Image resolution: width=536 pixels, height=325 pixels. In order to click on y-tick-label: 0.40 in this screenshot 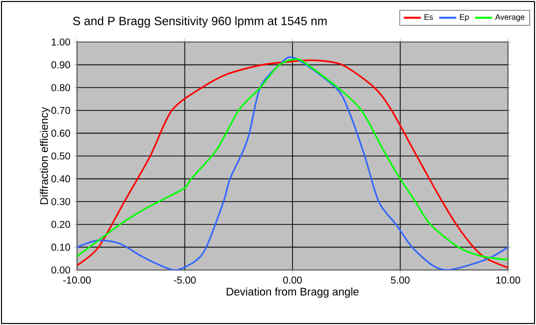, I will do `click(60, 178)`.